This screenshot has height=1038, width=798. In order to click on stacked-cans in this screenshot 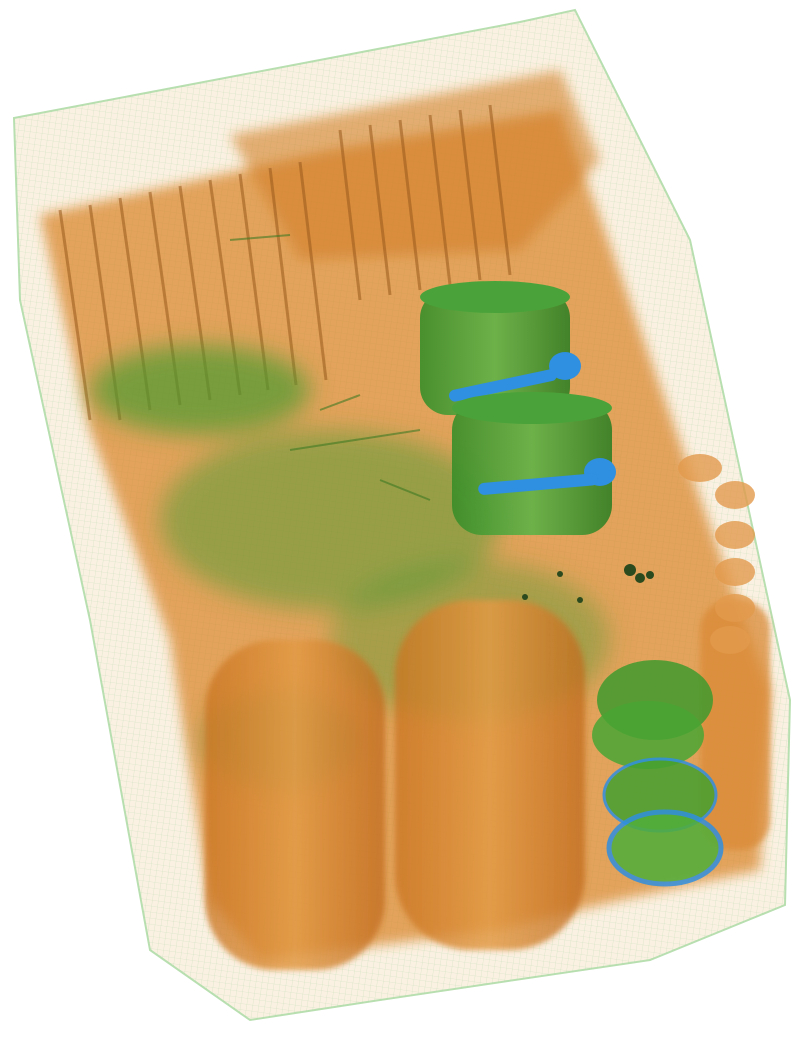, I will do `click(658, 773)`.